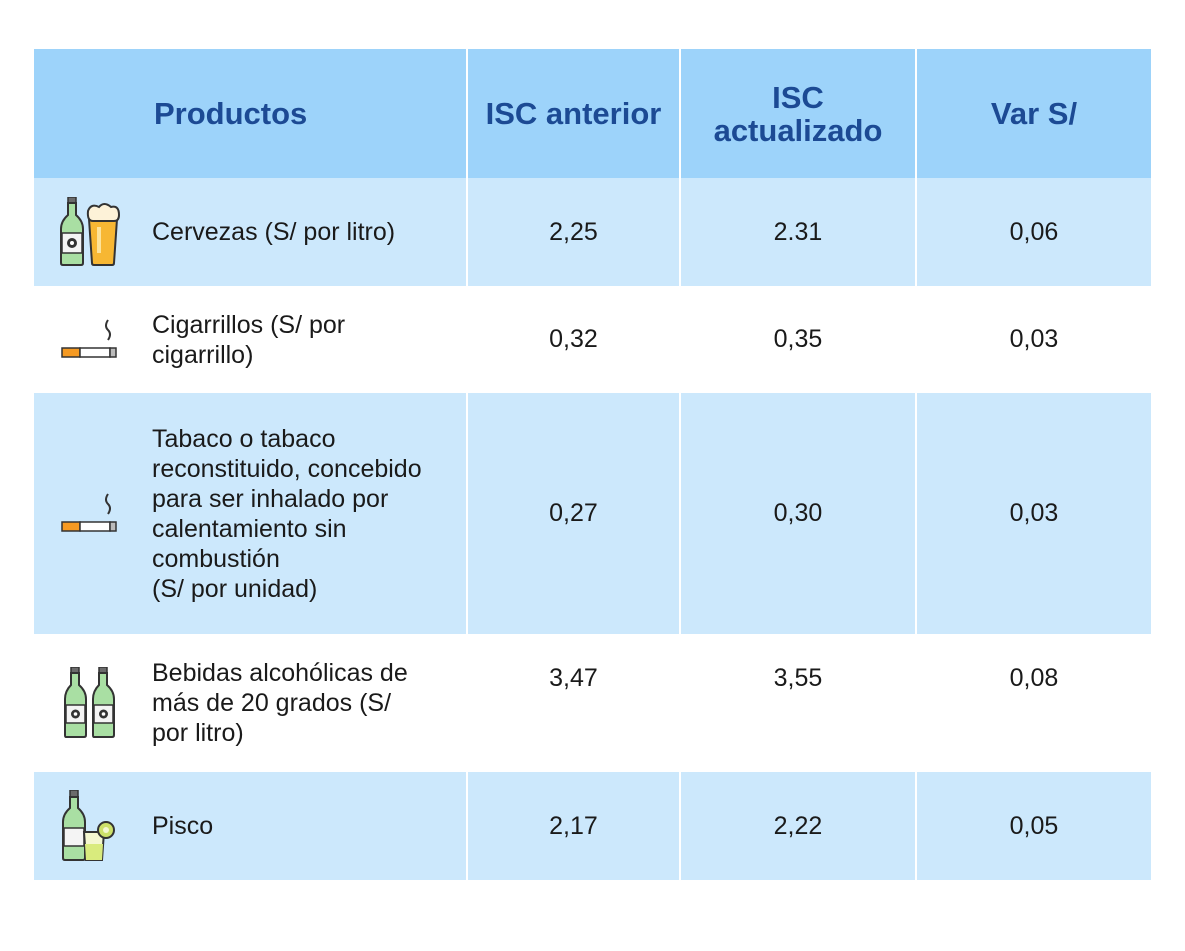 The image size is (1185, 951). Describe the element at coordinates (270, 498) in the screenshot. I see `product-label-line: para ser inhalado por` at that location.